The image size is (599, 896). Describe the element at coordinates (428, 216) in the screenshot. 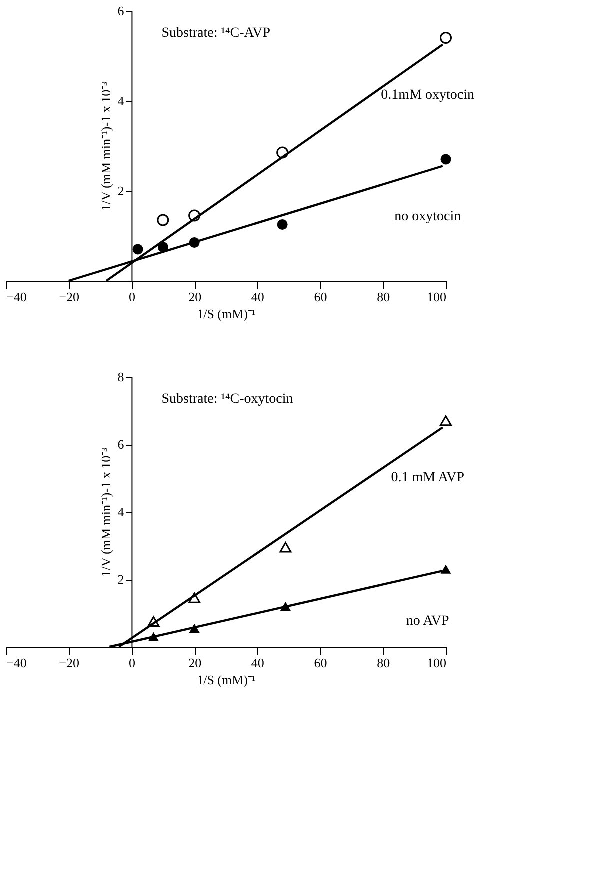

I see `series-label: no oxytocin` at that location.